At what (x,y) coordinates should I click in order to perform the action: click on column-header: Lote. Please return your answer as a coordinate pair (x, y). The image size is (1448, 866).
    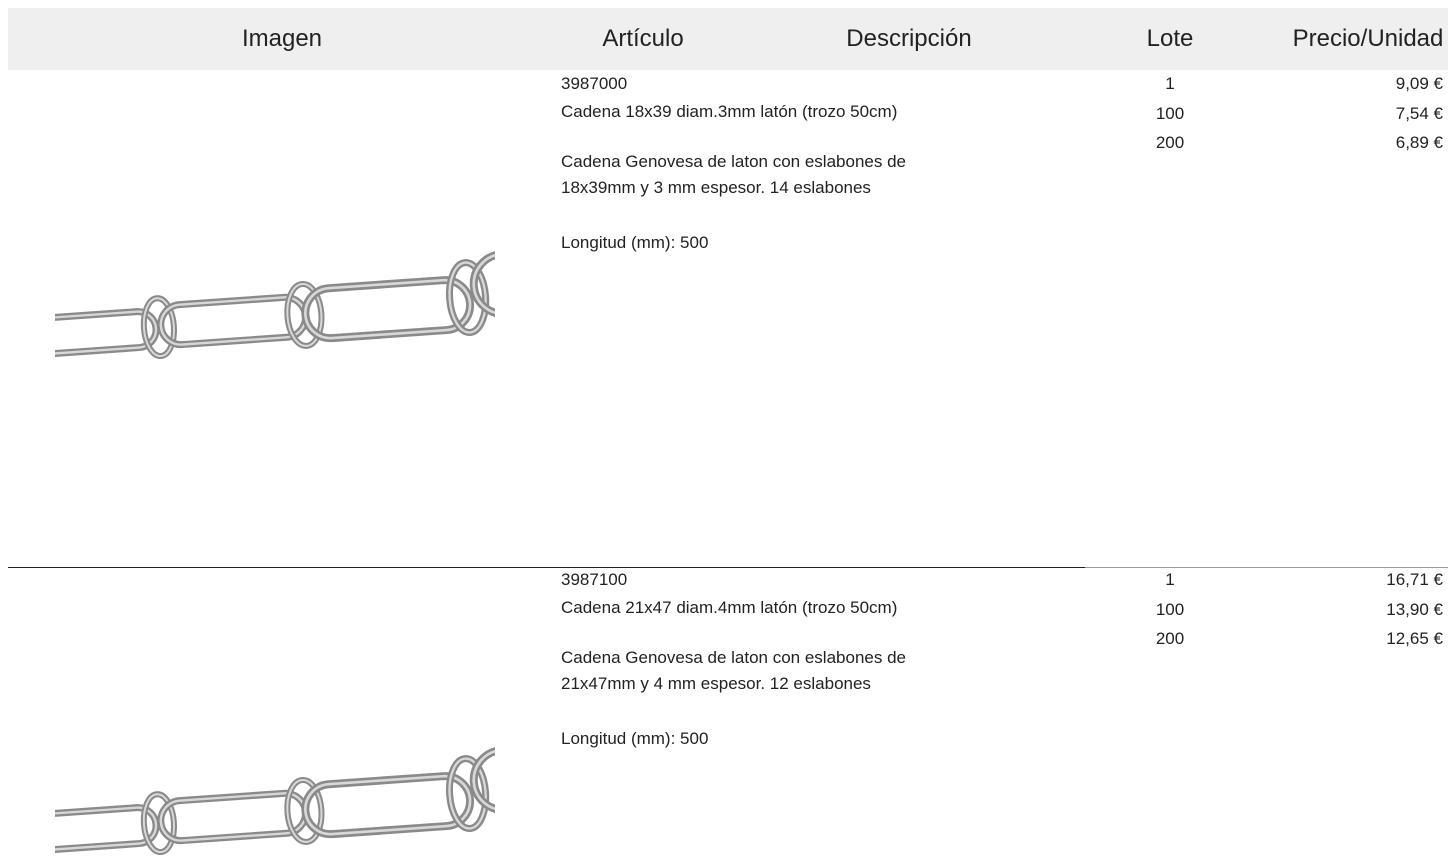
    Looking at the image, I should click on (1170, 38).